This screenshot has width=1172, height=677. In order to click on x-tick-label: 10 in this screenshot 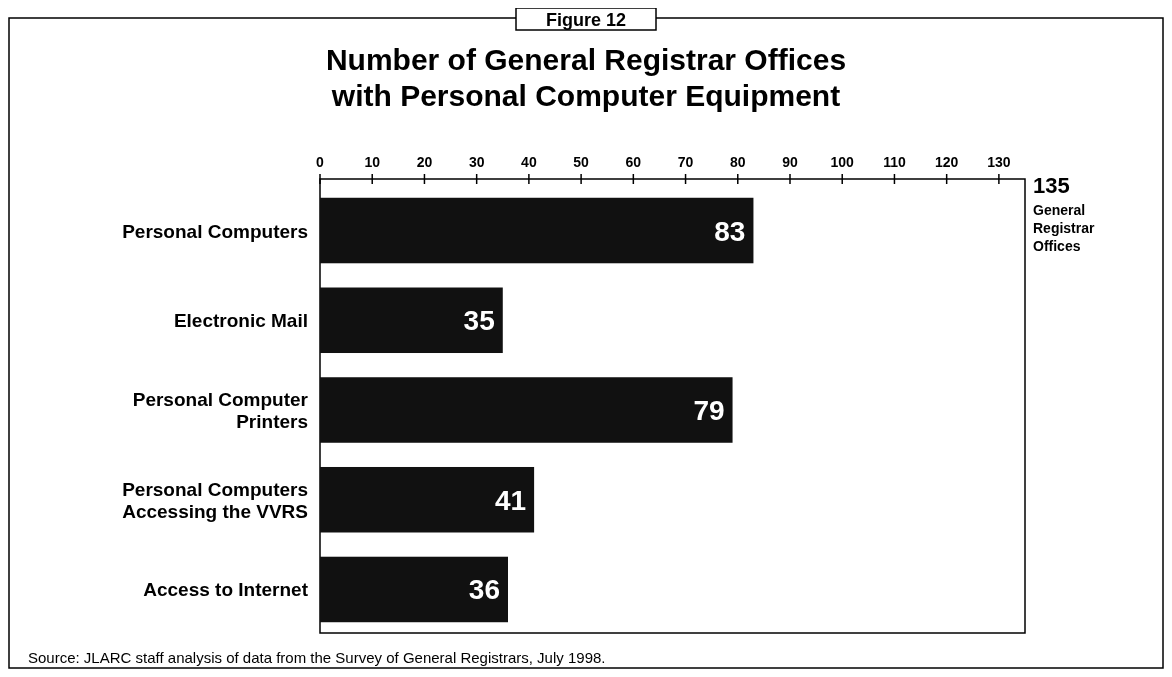, I will do `click(372, 162)`.